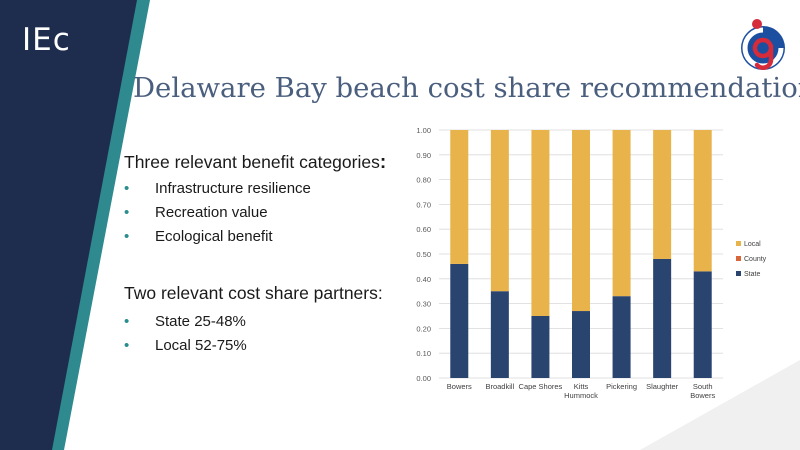 Image resolution: width=800 pixels, height=450 pixels. What do you see at coordinates (703, 386) in the screenshot?
I see `x-tick-label: South` at bounding box center [703, 386].